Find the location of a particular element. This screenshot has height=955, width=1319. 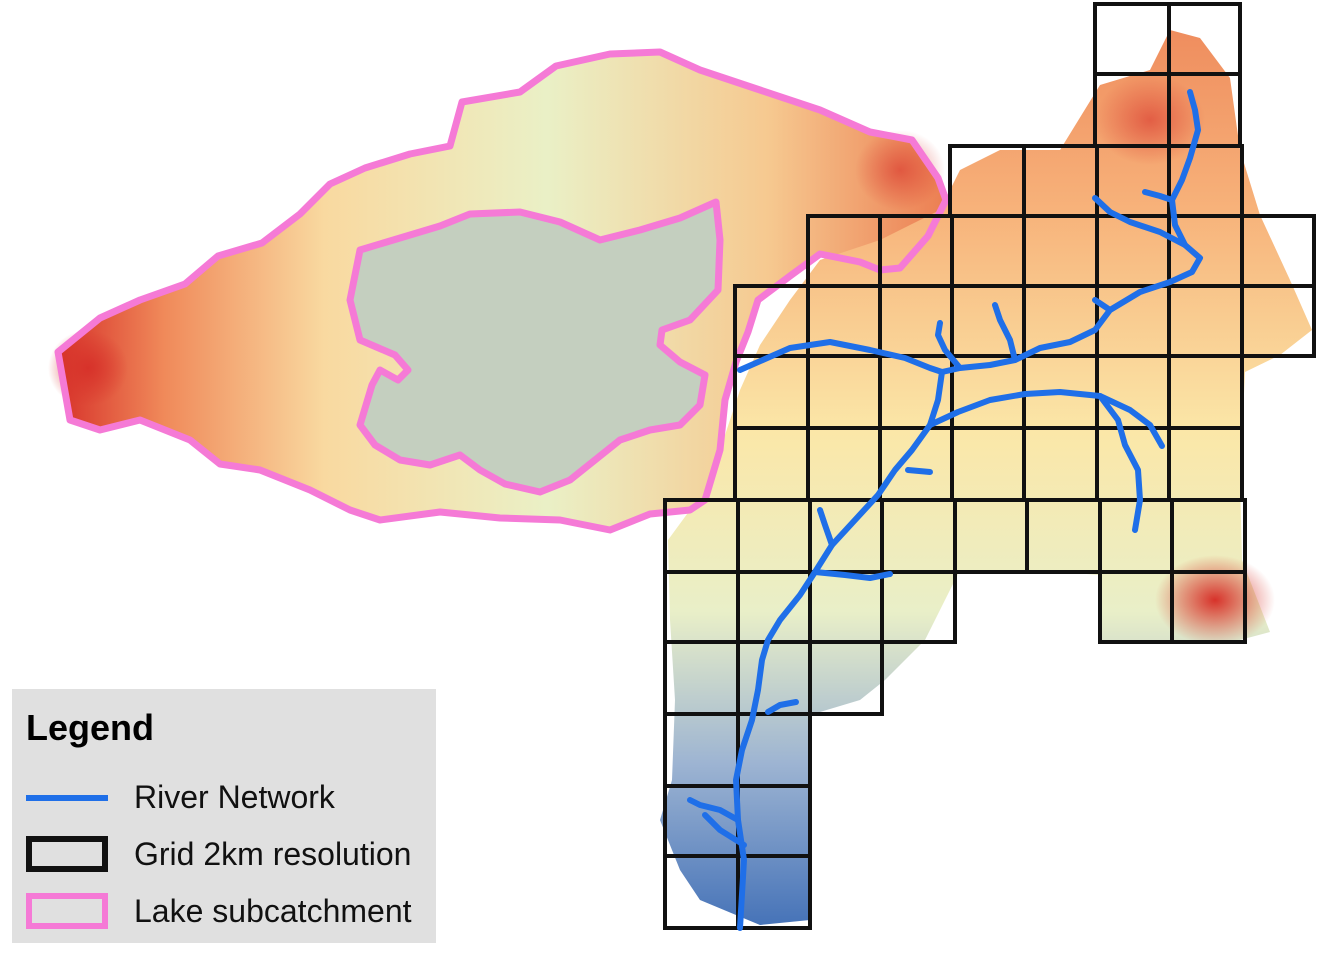

grid-box-icon is located at coordinates (67, 854).